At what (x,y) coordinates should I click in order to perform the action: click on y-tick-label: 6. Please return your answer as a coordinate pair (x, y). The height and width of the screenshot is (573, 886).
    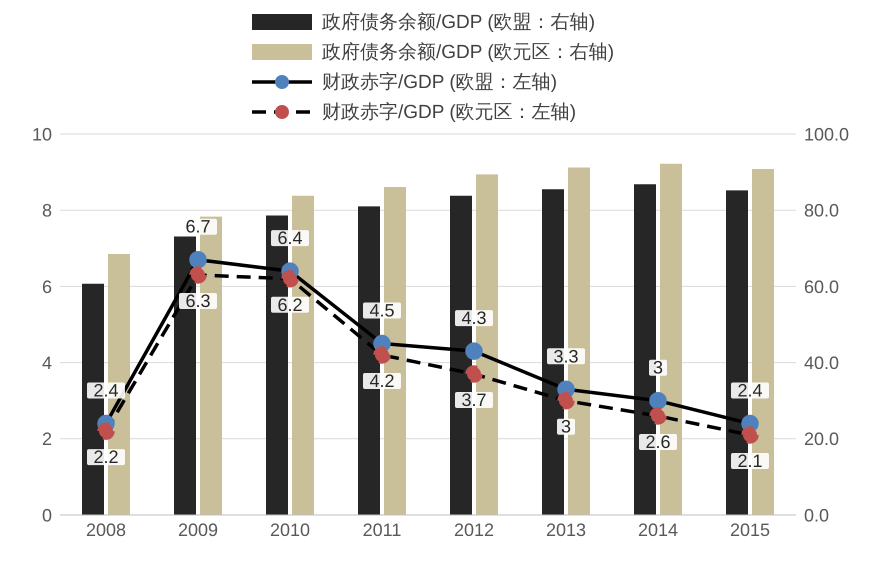
    Looking at the image, I should click on (47, 286).